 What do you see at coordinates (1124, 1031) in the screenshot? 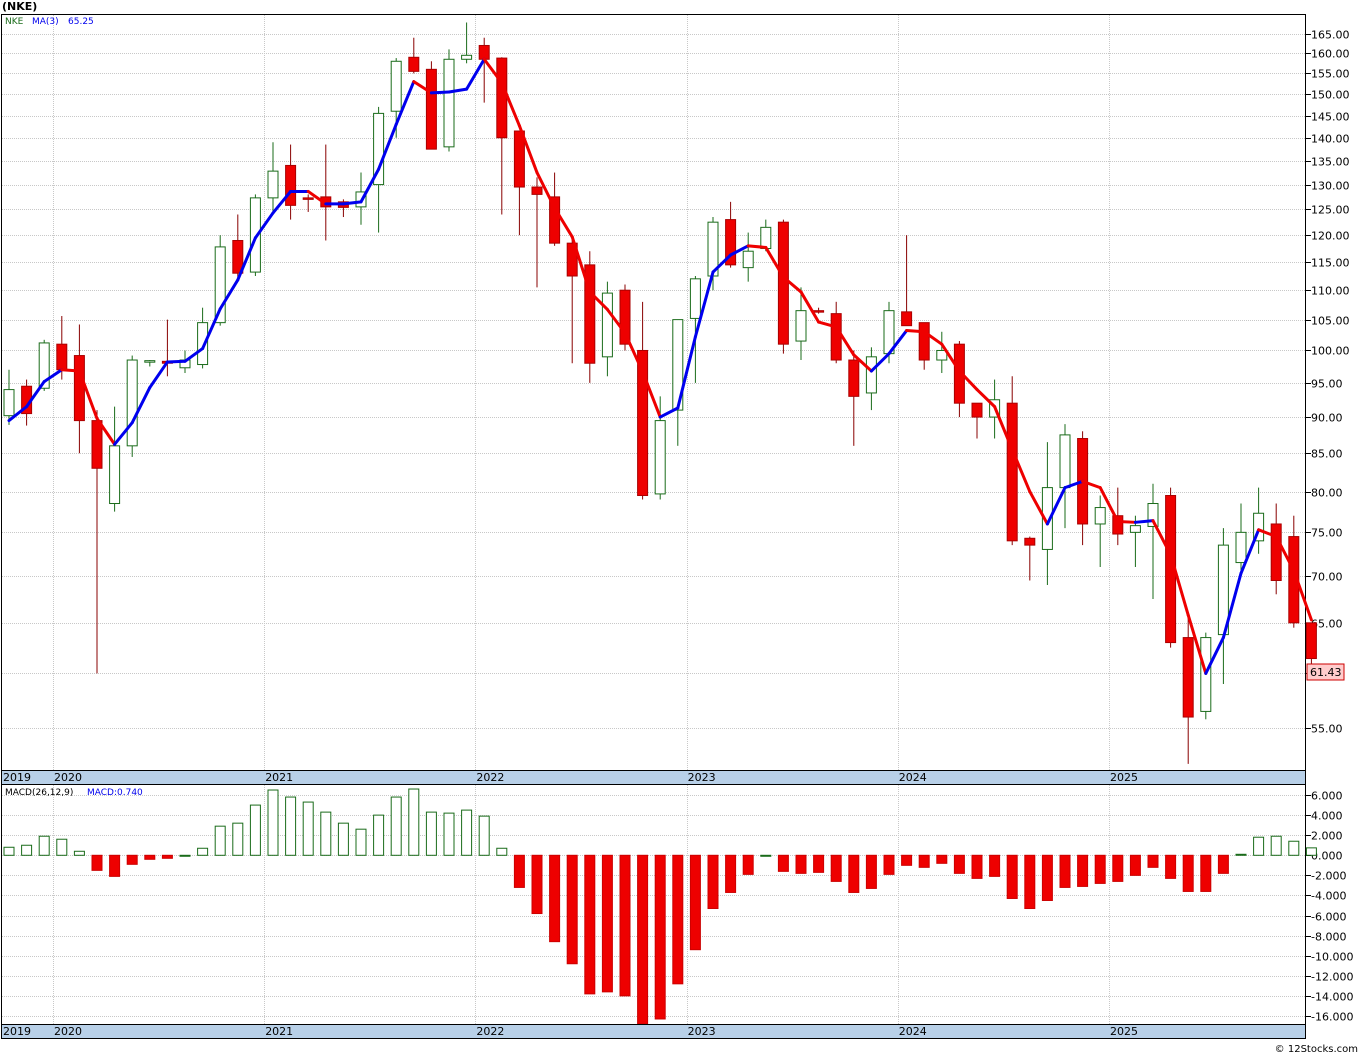
I see `year-label: 2025` at bounding box center [1124, 1031].